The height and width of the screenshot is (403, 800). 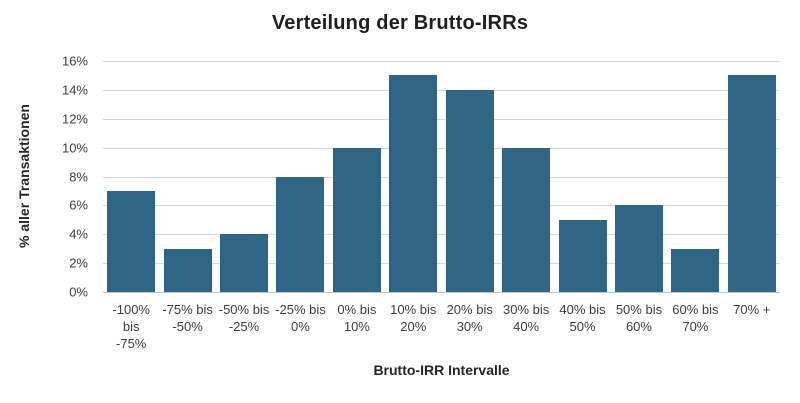 What do you see at coordinates (78, 176) in the screenshot?
I see `y-tick-label-8%: 8%` at bounding box center [78, 176].